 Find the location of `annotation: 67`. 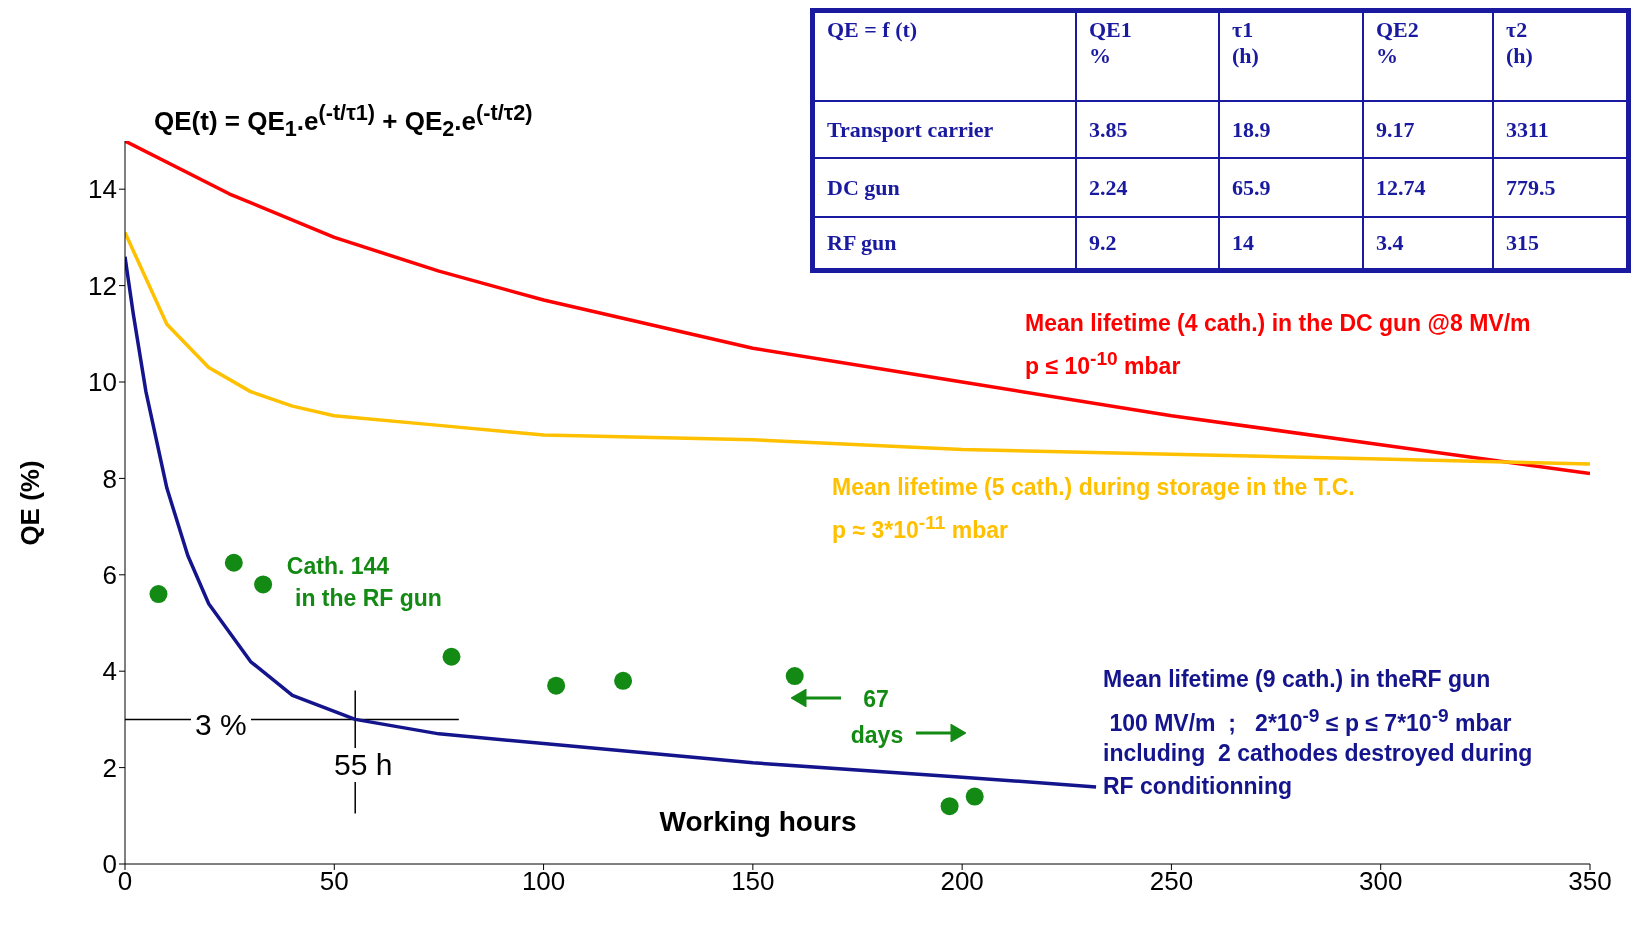

annotation: 67 is located at coordinates (876, 699).